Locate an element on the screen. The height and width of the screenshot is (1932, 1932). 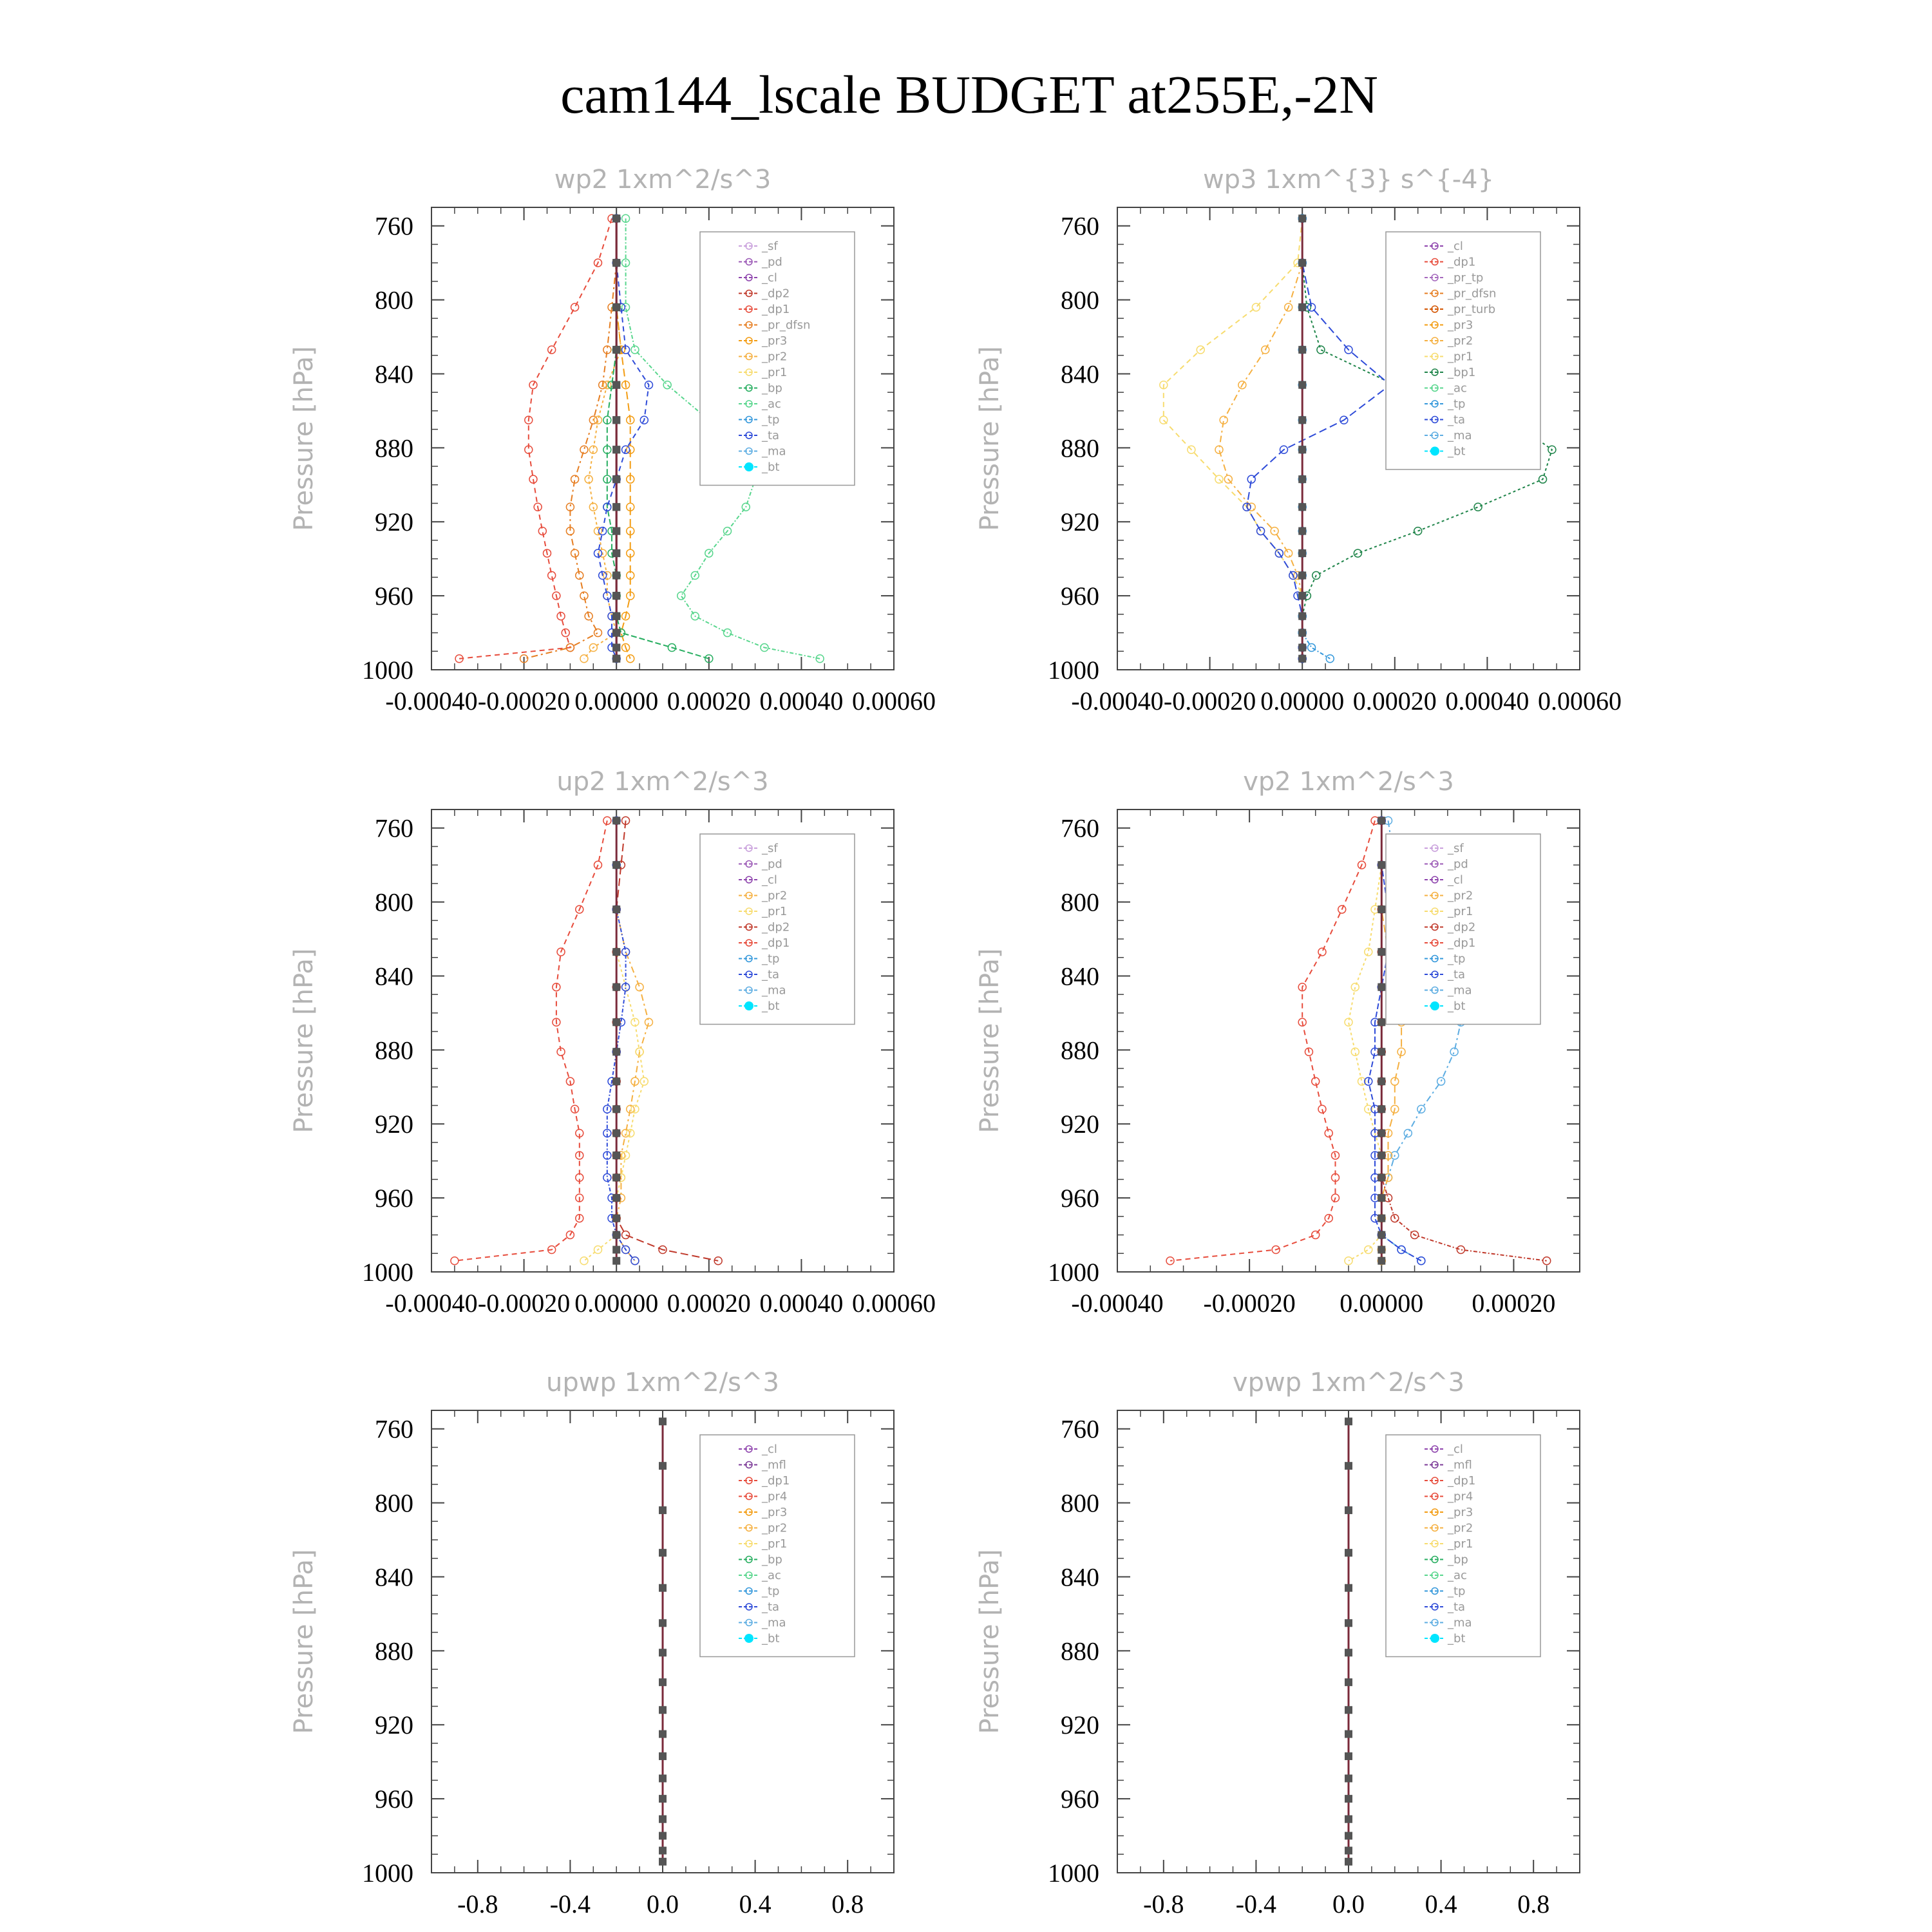
legend-label: _ma is located at coordinates (774, 452).